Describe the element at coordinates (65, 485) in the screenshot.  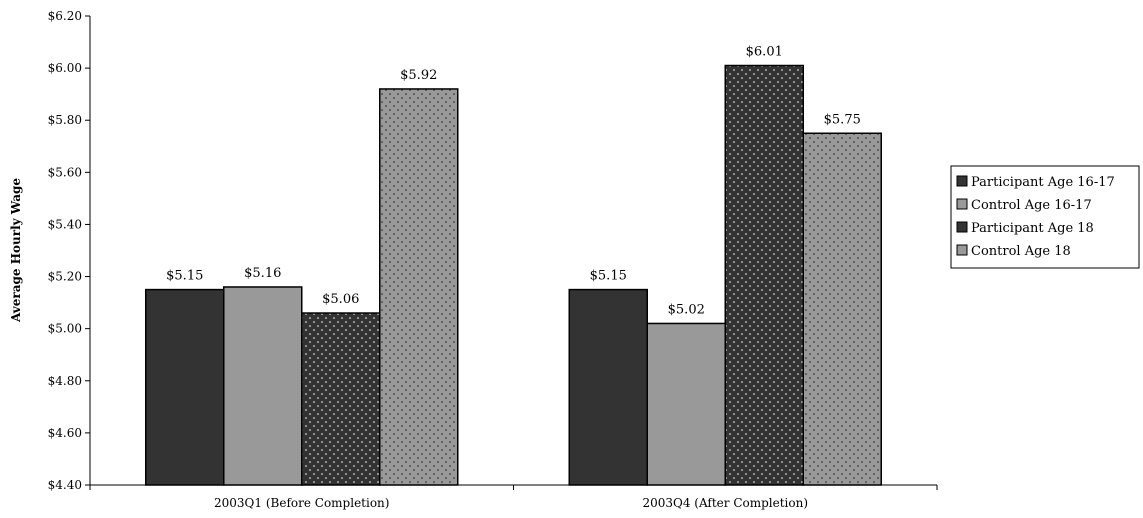
I see `y-tick-label: $4.40` at that location.